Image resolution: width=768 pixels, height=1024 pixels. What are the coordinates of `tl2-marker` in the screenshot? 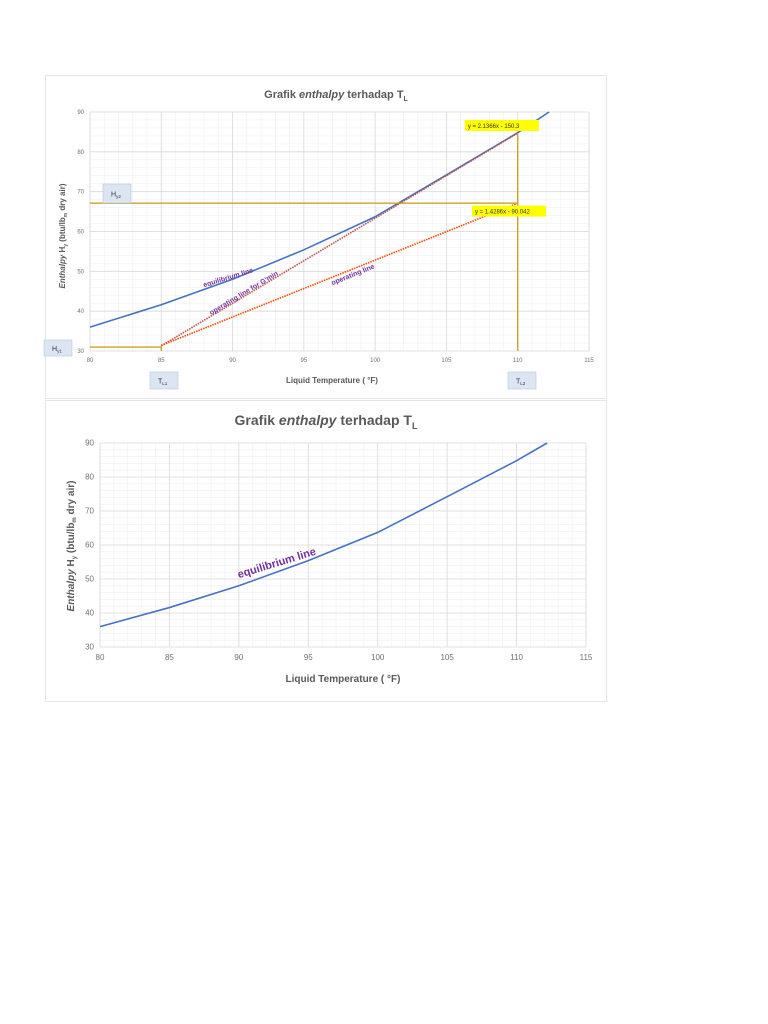 It's located at (522, 380).